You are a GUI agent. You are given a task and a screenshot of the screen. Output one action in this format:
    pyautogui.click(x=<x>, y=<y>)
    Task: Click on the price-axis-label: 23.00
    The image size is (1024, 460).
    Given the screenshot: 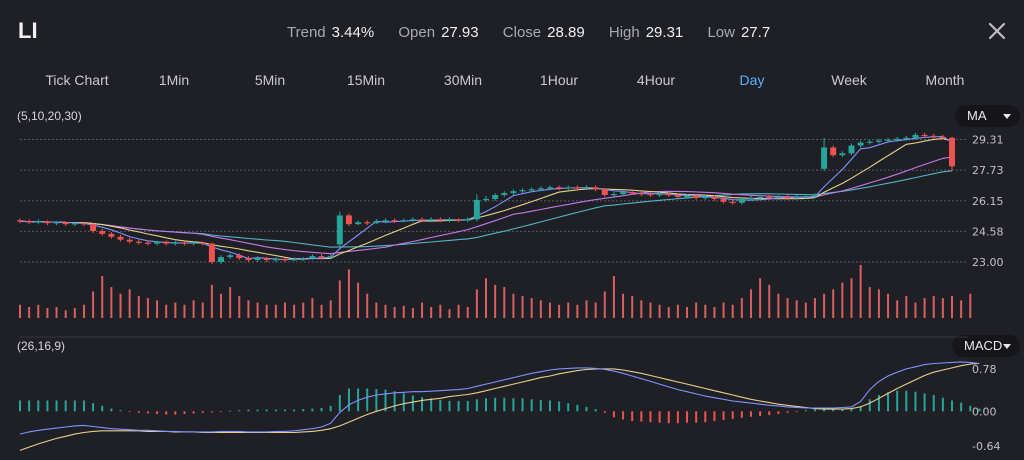 What is the action you would take?
    pyautogui.click(x=988, y=262)
    